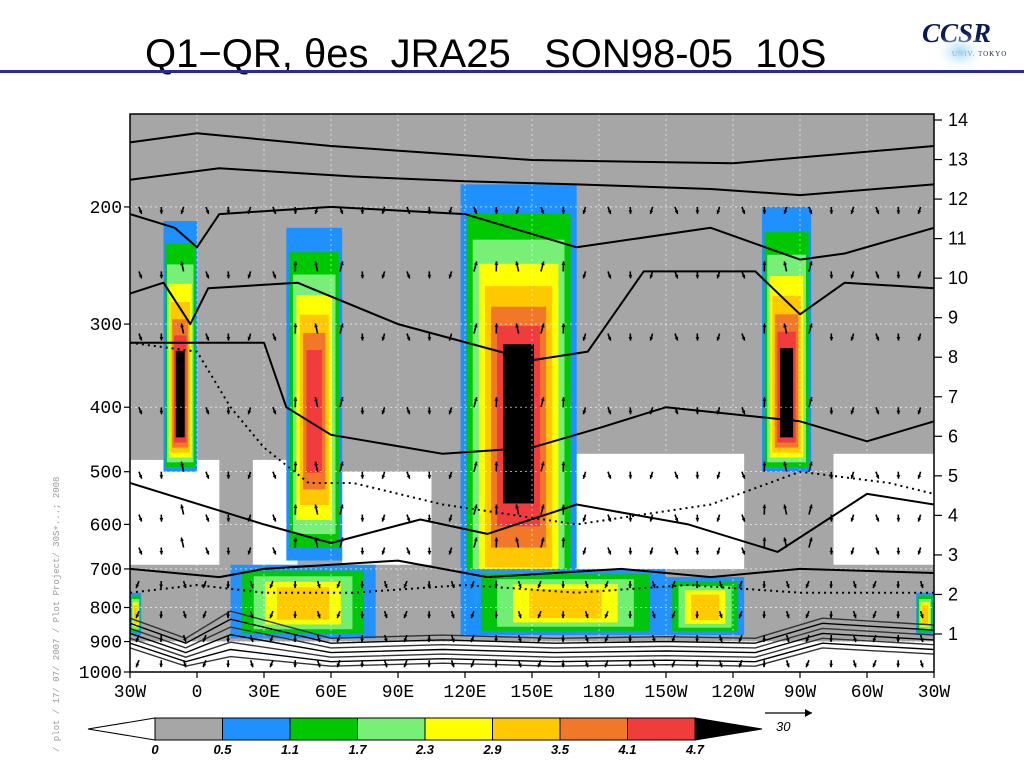 This screenshot has height=768, width=1024. What do you see at coordinates (106, 474) in the screenshot?
I see `y-tick-label: 500` at bounding box center [106, 474].